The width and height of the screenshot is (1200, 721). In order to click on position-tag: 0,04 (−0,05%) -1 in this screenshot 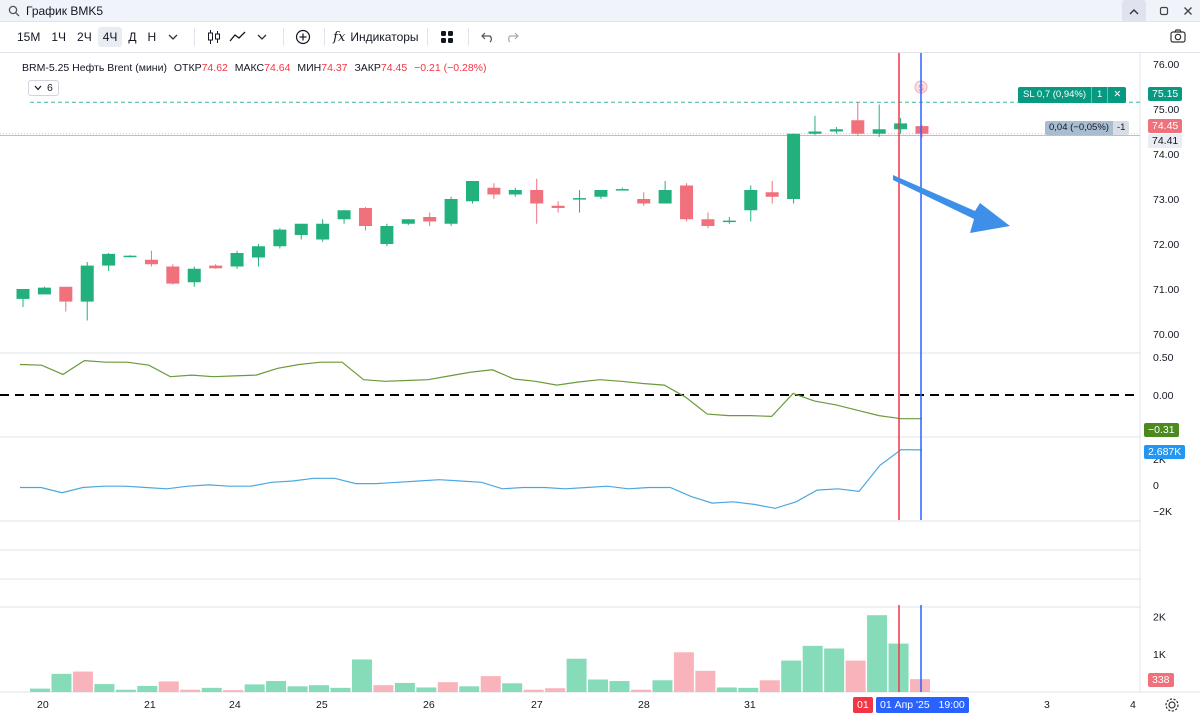, I will do `click(1087, 128)`.